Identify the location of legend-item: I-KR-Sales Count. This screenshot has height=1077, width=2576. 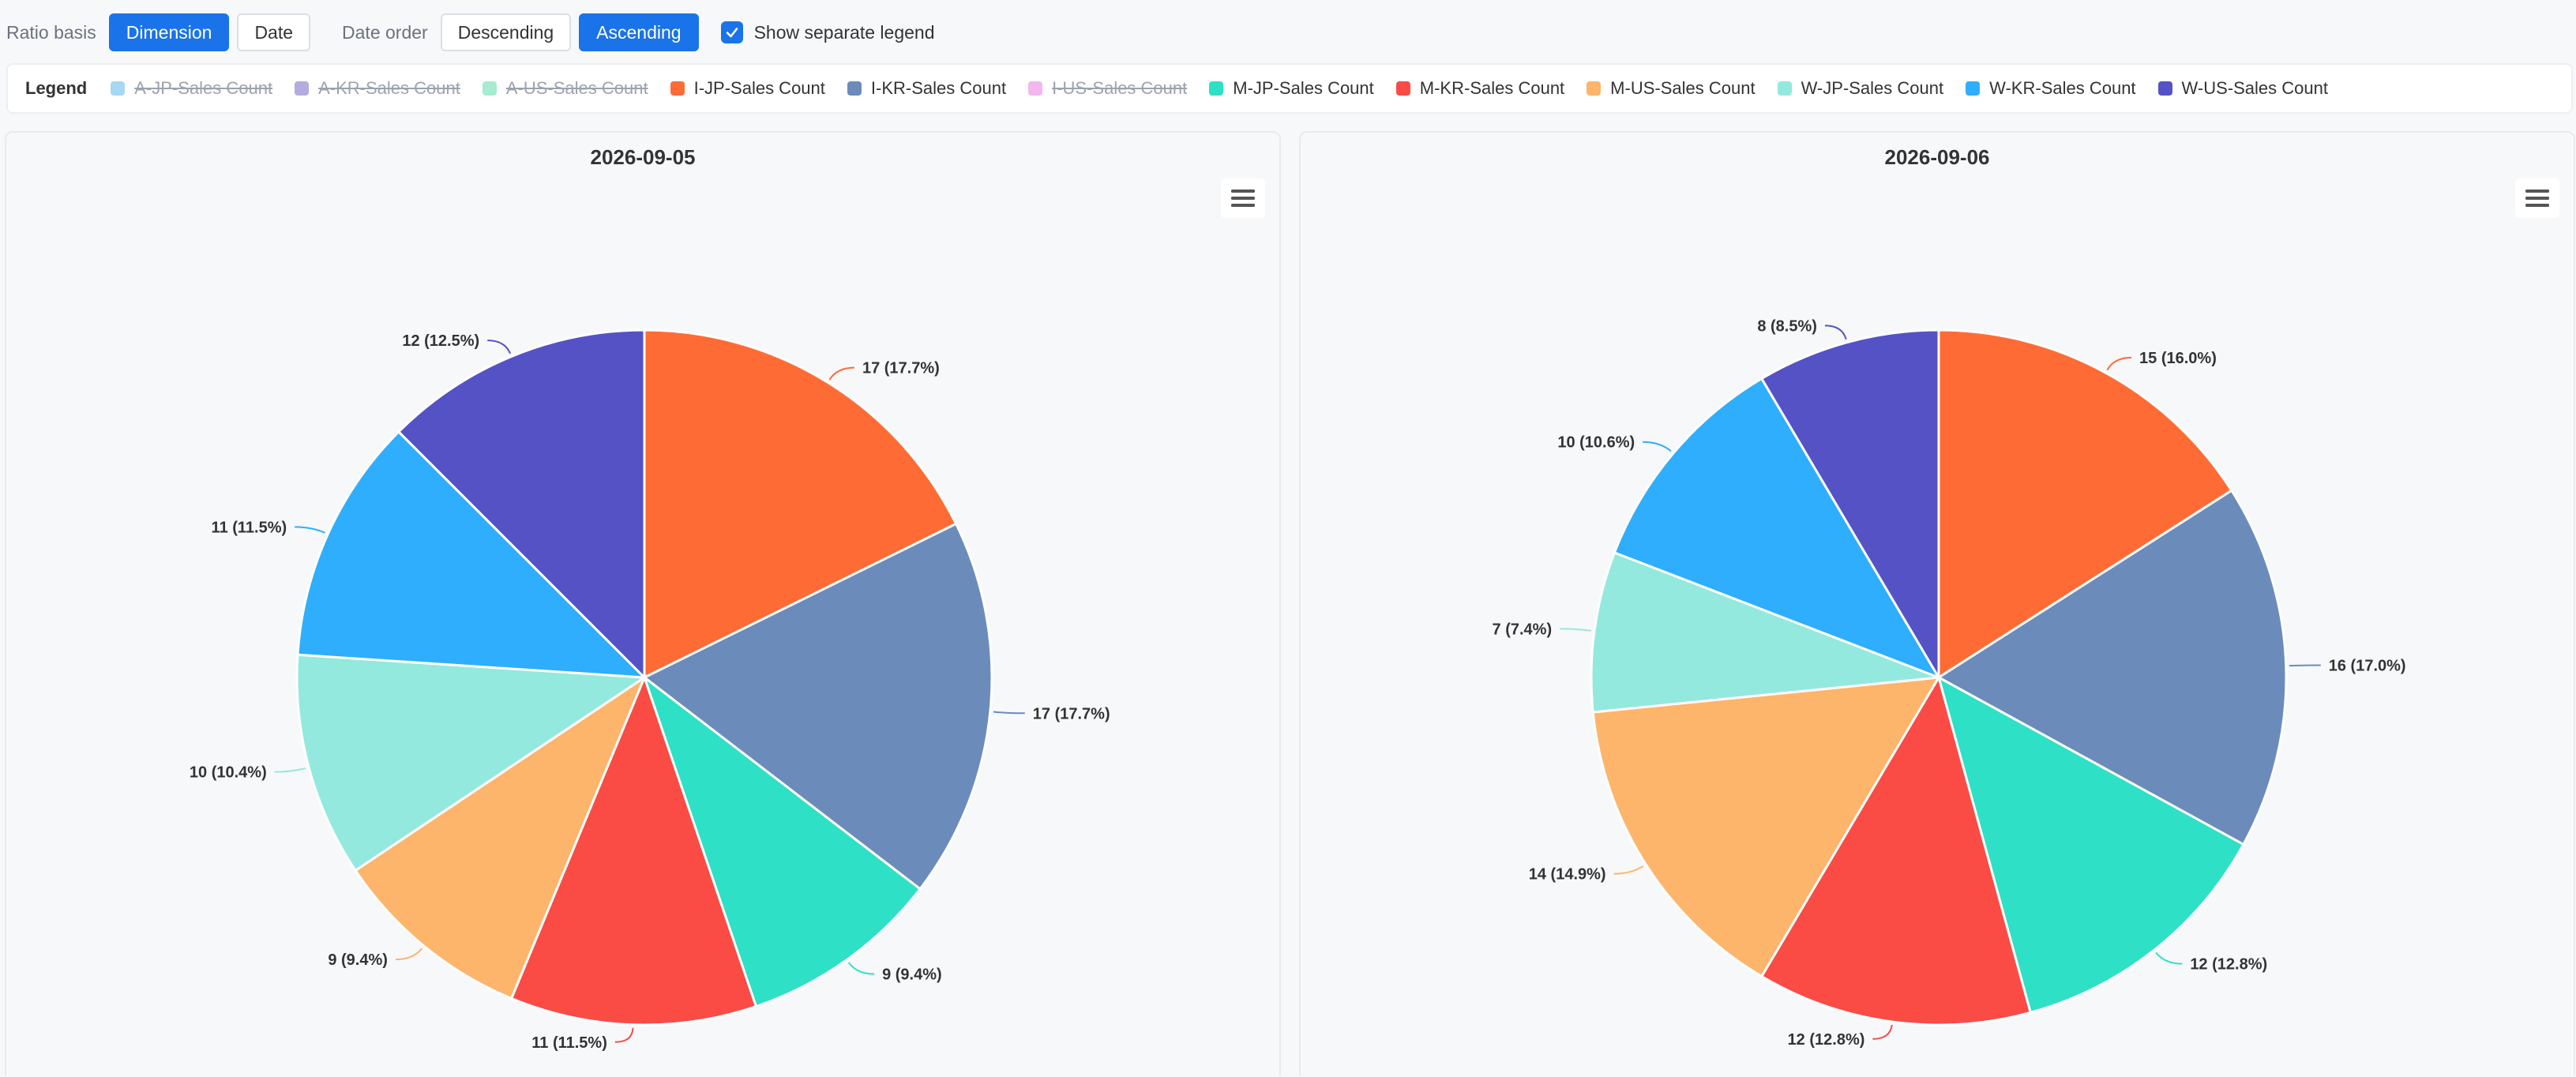
(926, 88).